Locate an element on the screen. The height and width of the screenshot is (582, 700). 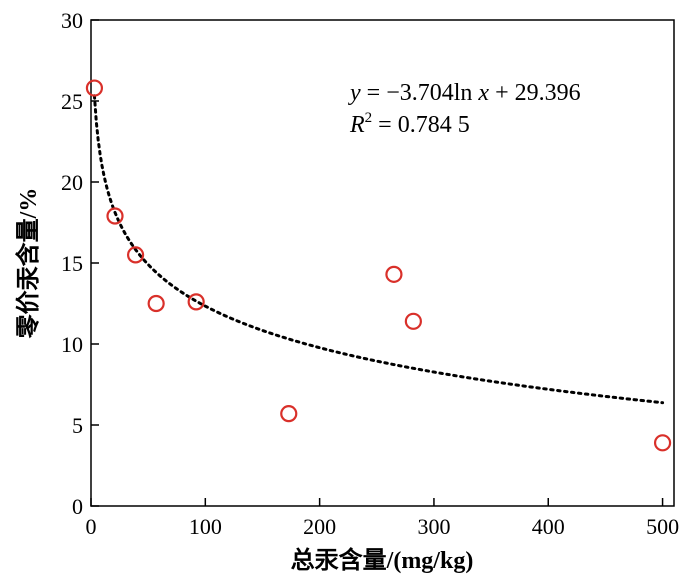
fit-equation: y = −3.704ln x + 29.396 is located at coordinates (464, 93).